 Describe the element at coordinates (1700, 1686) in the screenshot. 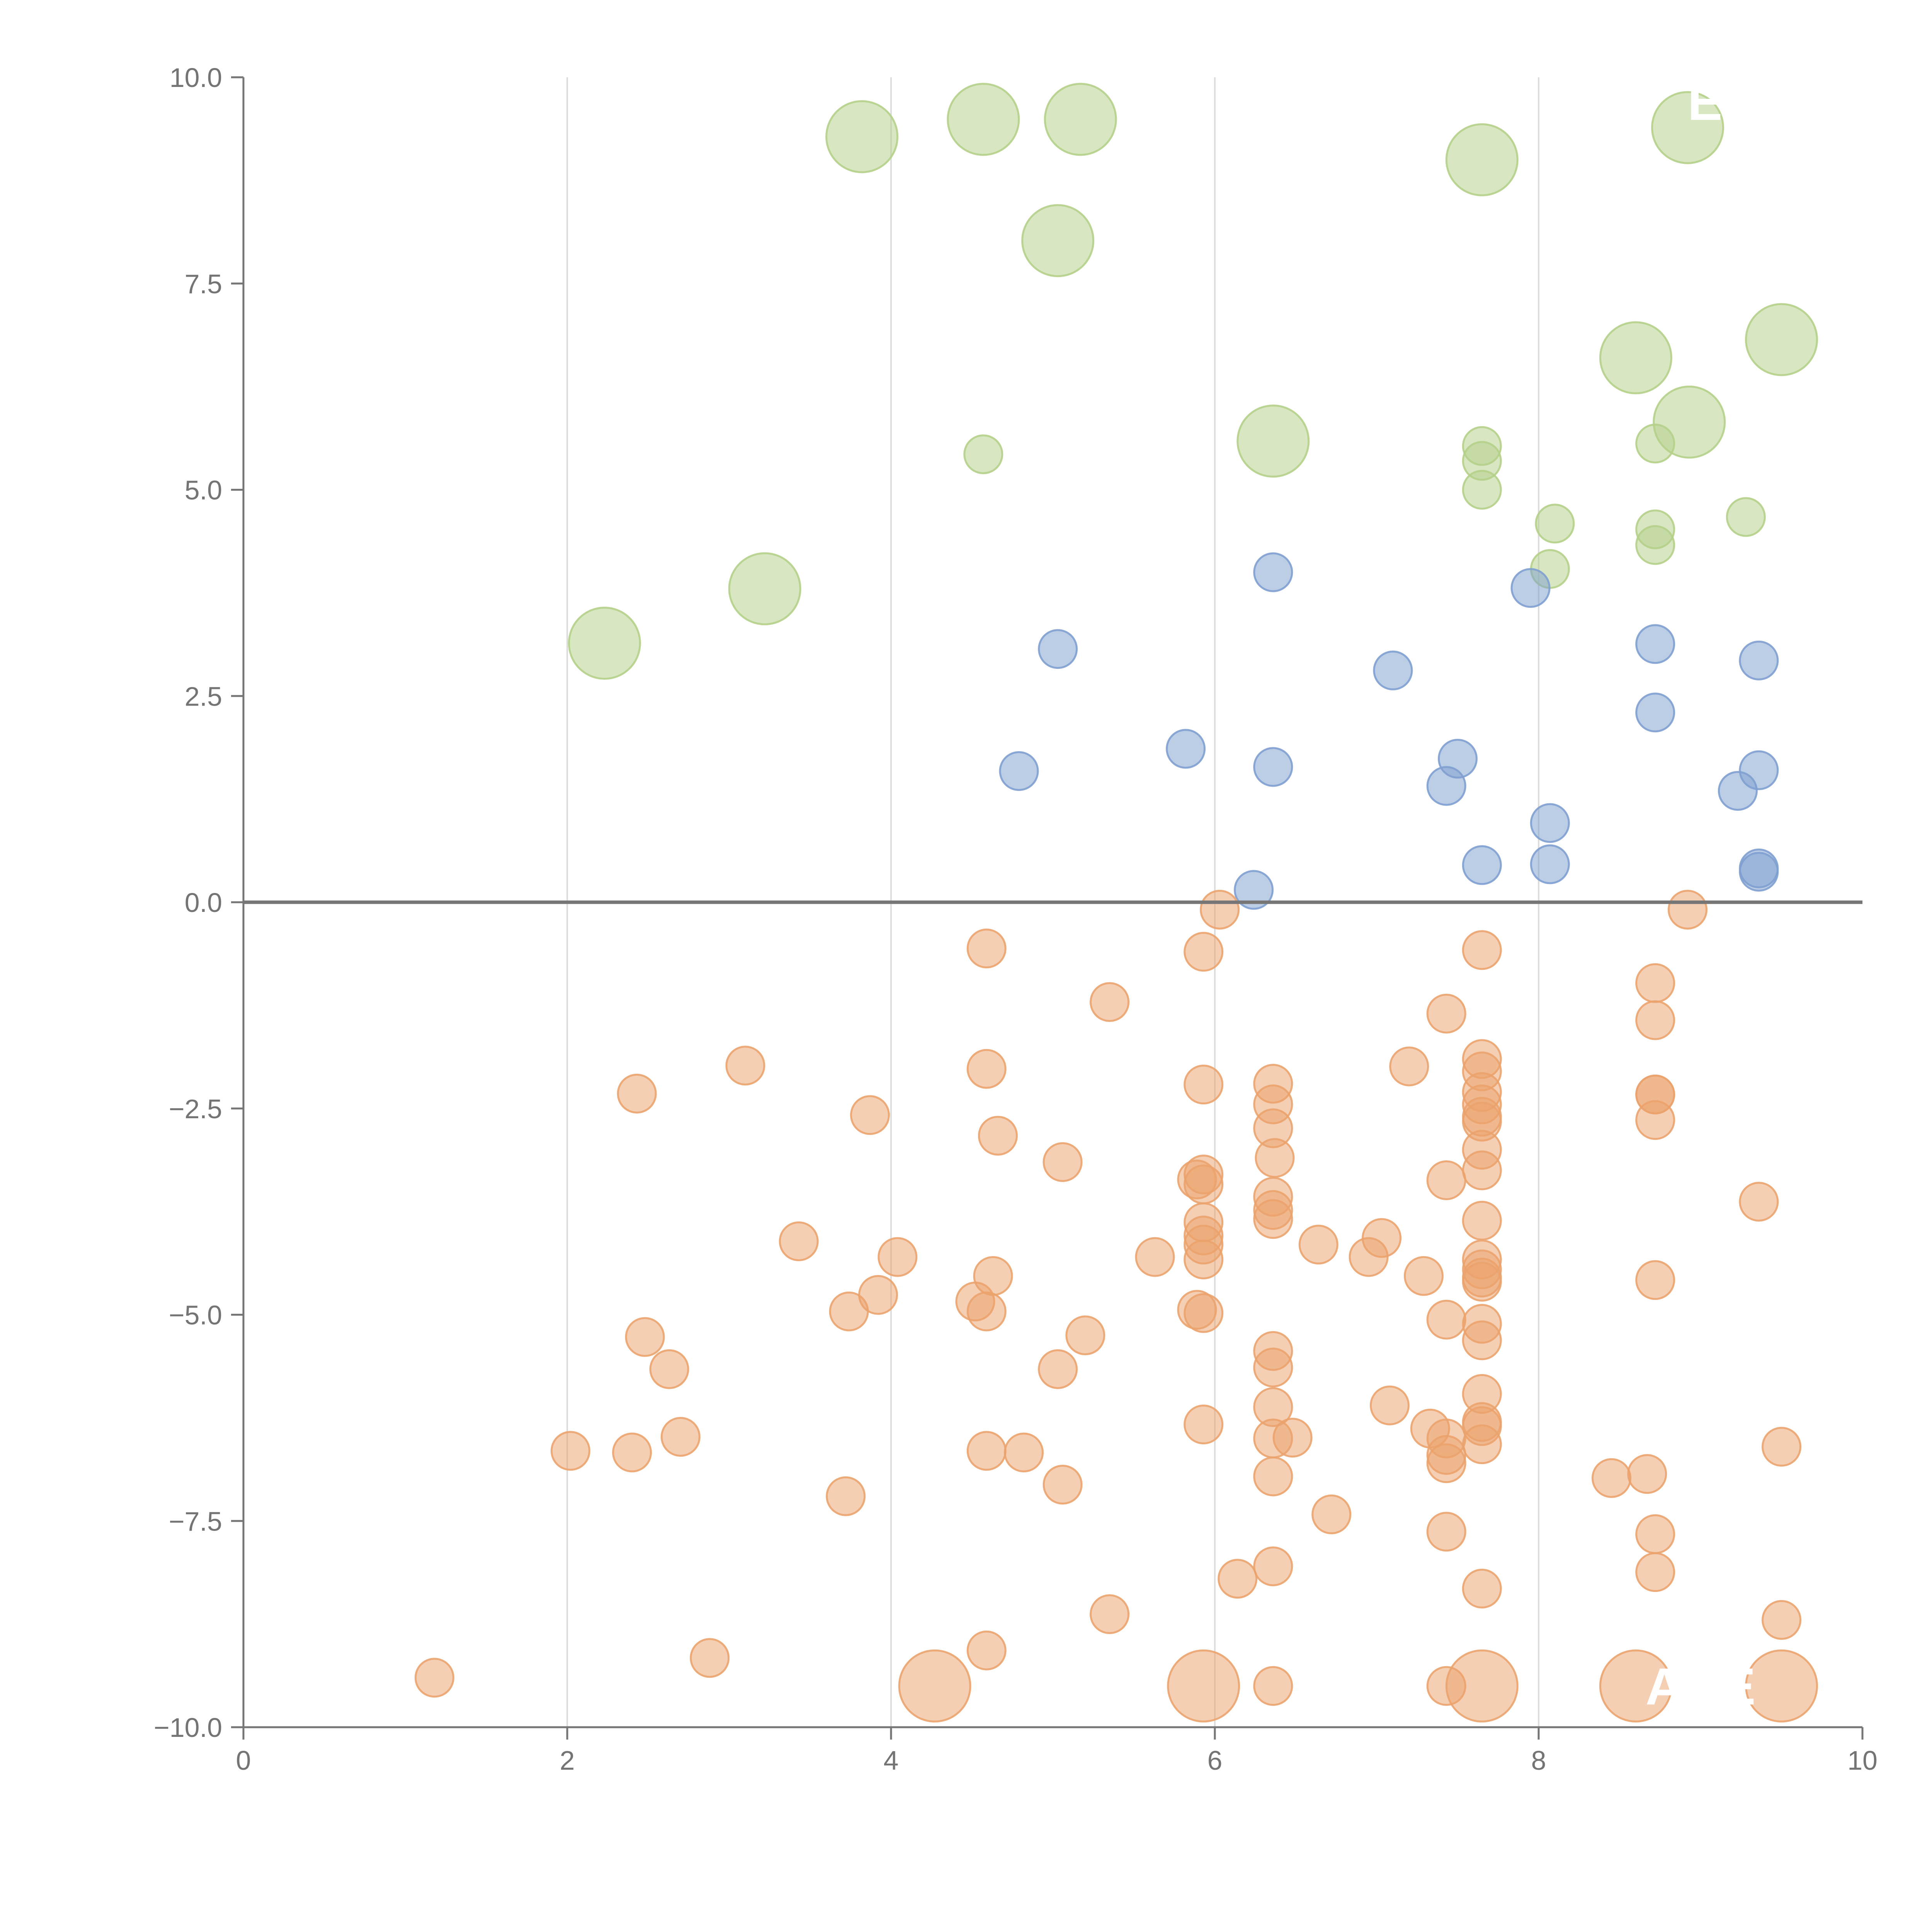

I see `annotation-label: AHE` at that location.